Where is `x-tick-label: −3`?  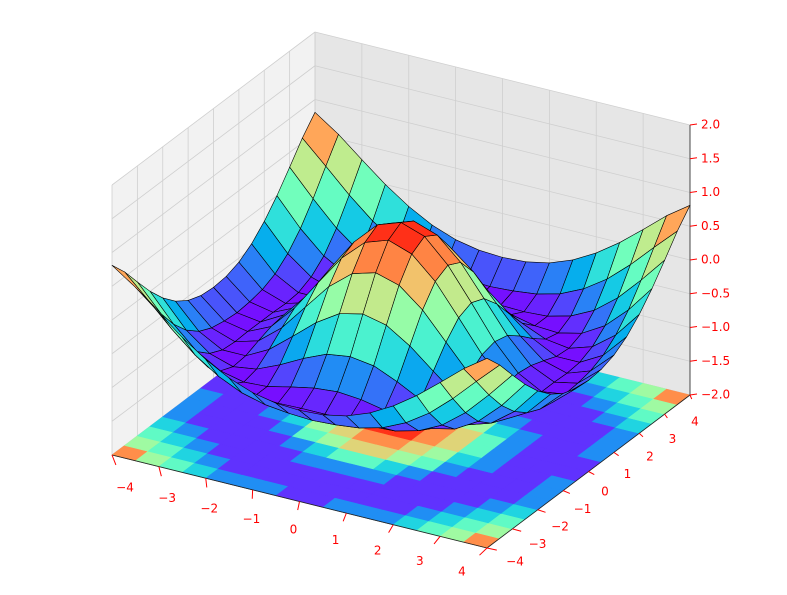 x-tick-label: −3 is located at coordinates (167, 498).